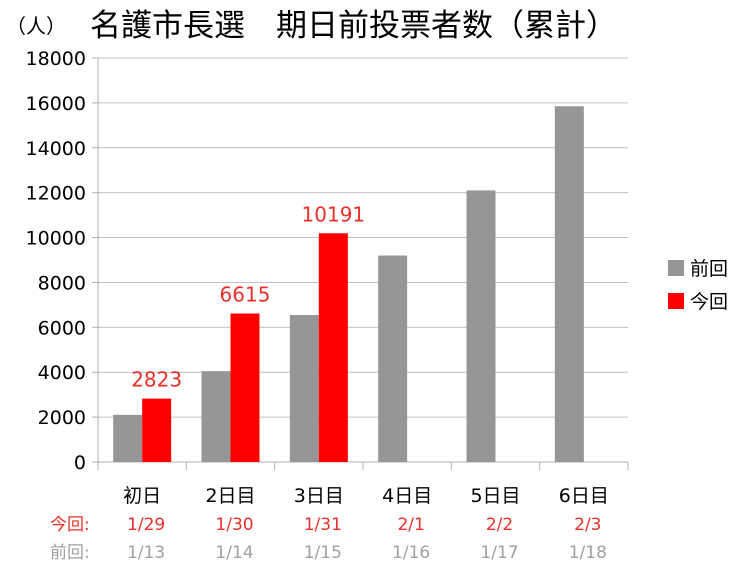 Image resolution: width=750 pixels, height=566 pixels. What do you see at coordinates (407, 496) in the screenshot?
I see `x-category-label: 4日目` at bounding box center [407, 496].